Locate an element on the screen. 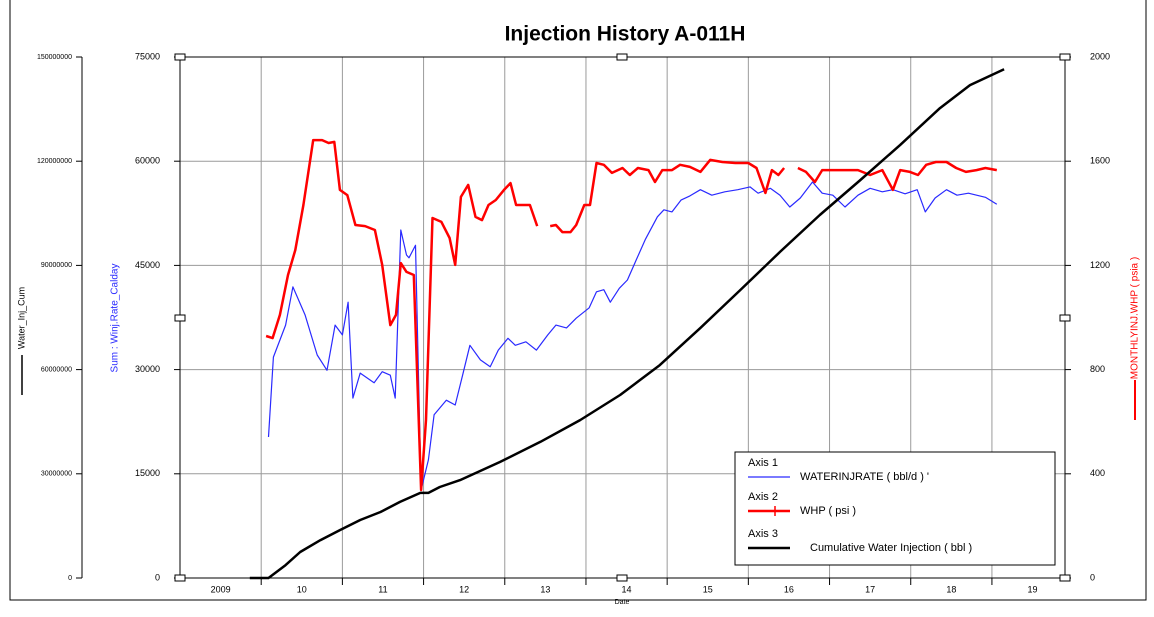  x-tick-label: 12 is located at coordinates (464, 589).